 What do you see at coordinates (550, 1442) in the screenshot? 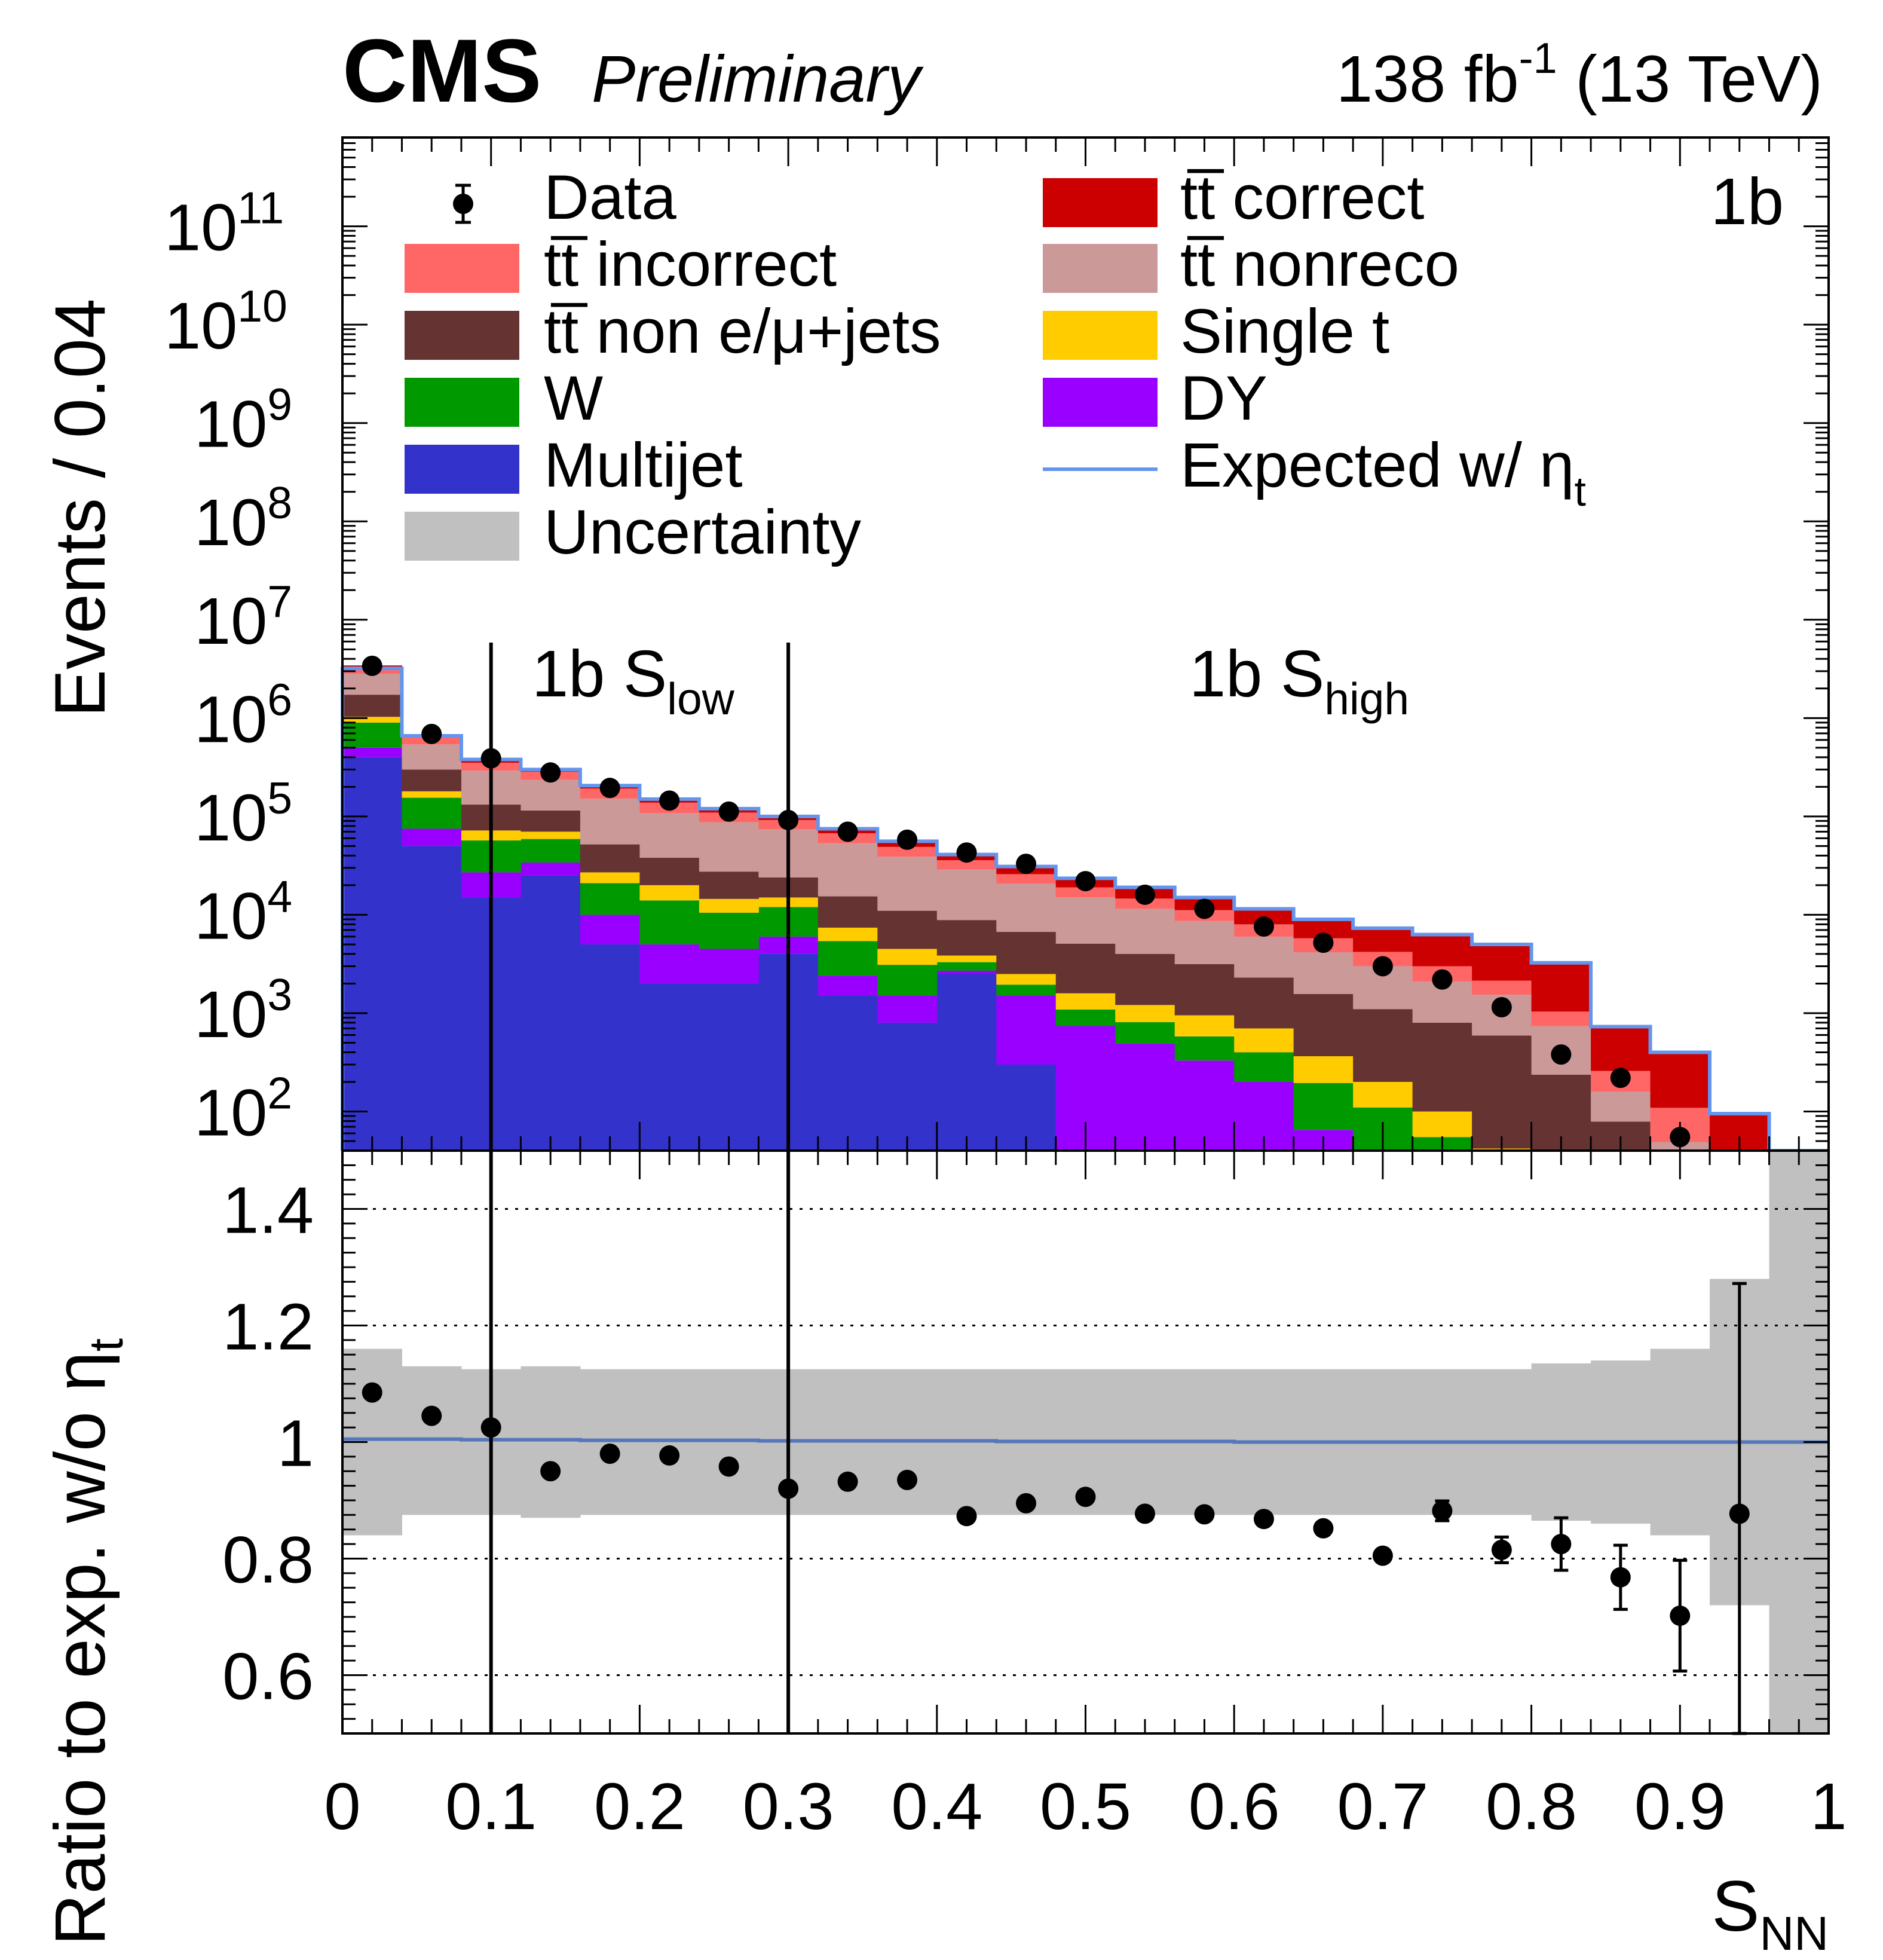
I see `uncertainty-bin` at bounding box center [550, 1442].